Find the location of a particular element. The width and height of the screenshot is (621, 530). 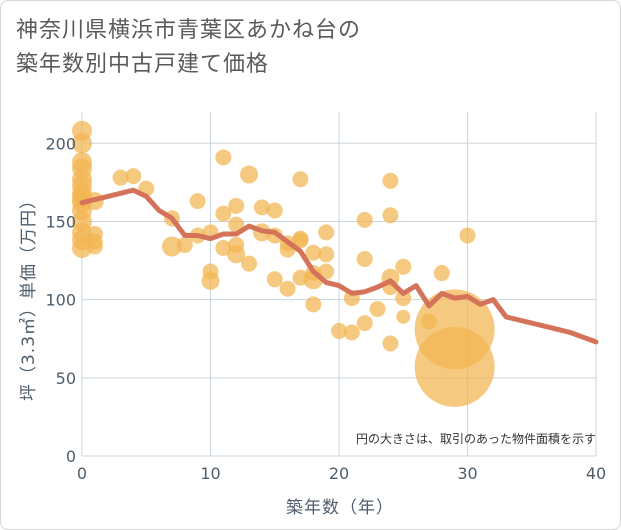

y-tick-label-200: 200 is located at coordinates (60, 143).